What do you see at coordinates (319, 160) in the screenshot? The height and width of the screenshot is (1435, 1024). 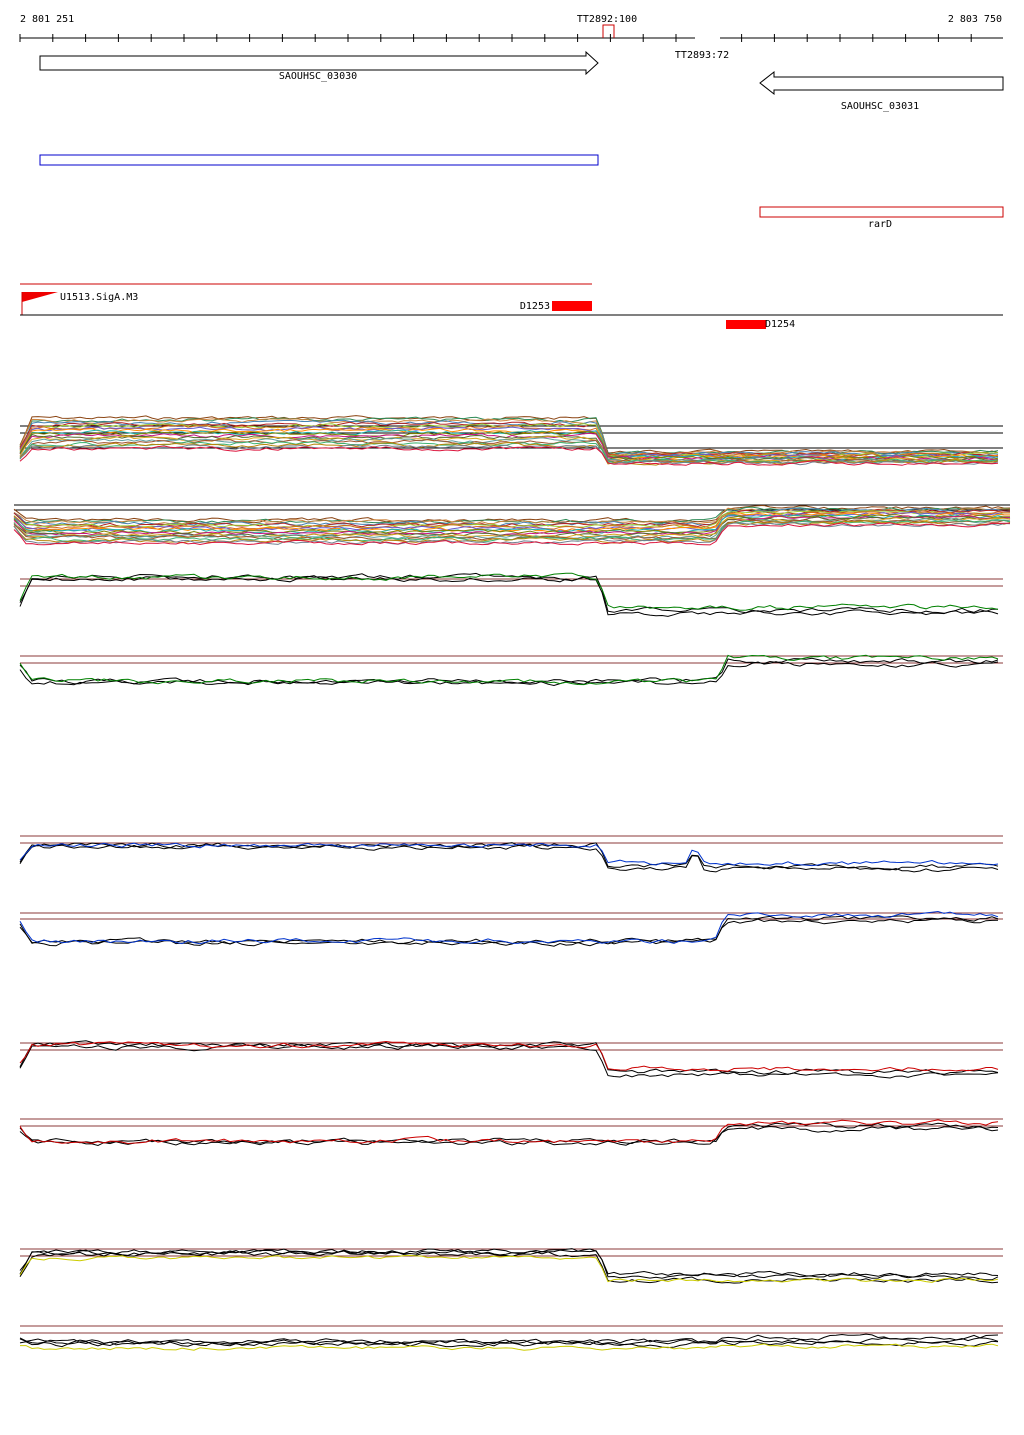 I see `blue-box` at bounding box center [319, 160].